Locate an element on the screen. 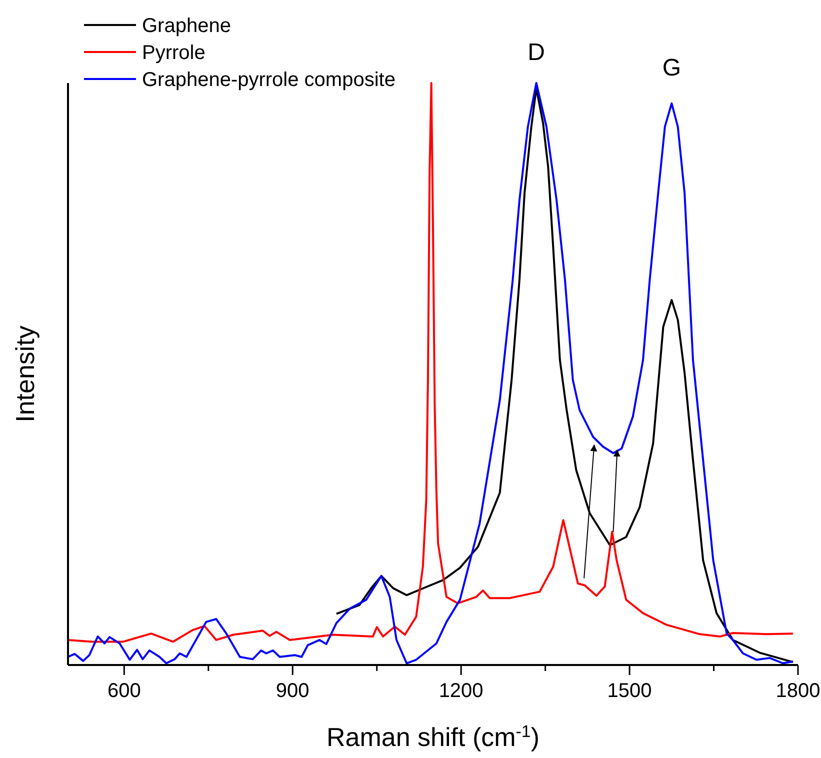  x-tick-label: 1200 is located at coordinates (461, 691).